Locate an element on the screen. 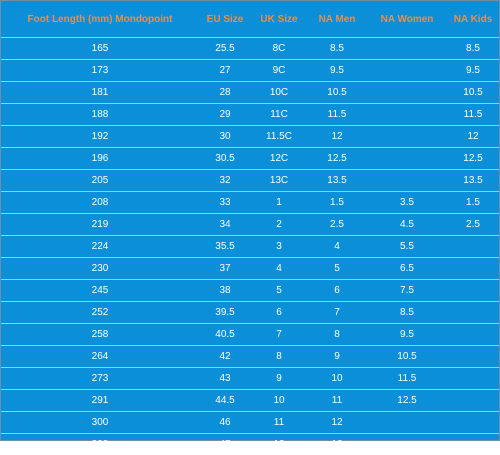  cell-na-men: 11.5 is located at coordinates (337, 115).